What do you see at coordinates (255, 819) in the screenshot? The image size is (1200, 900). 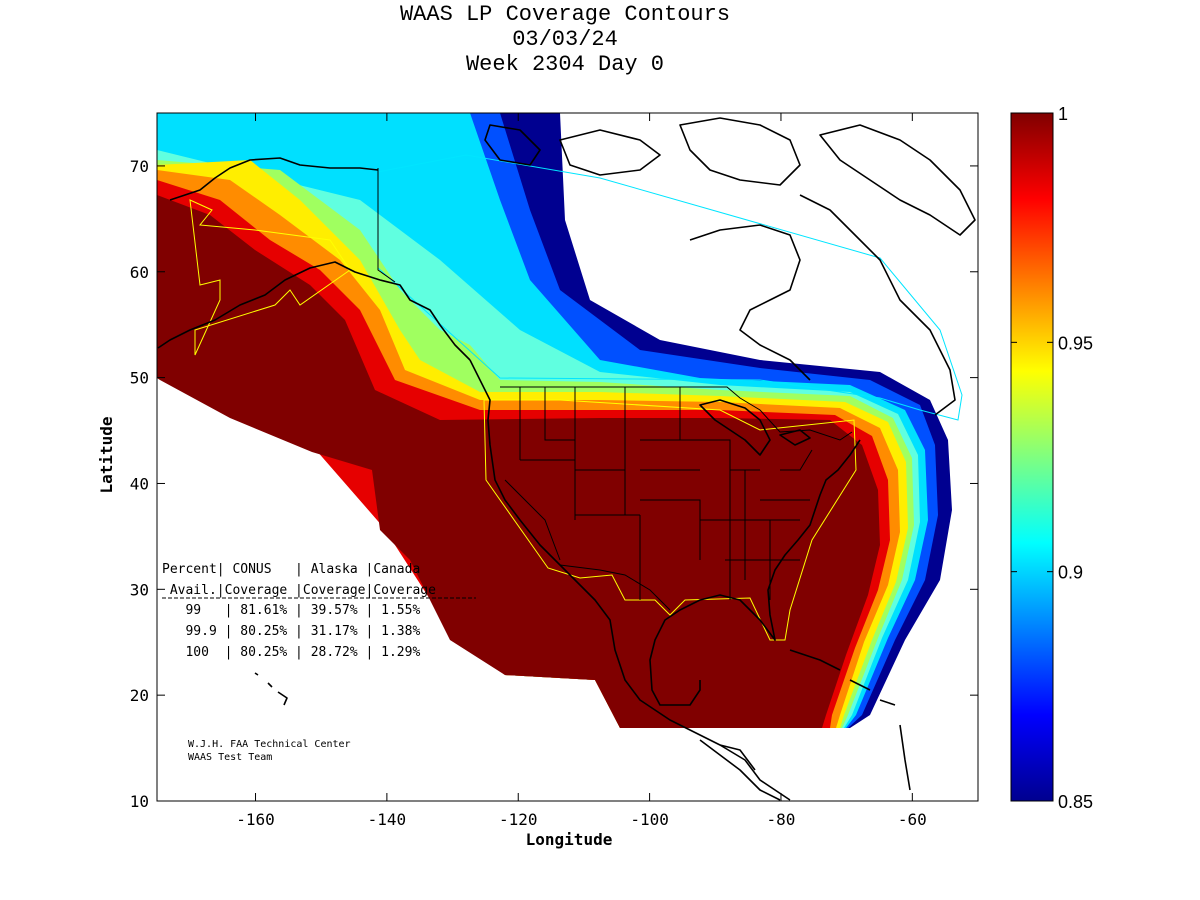 I see `x-tick-label: -160` at bounding box center [255, 819].